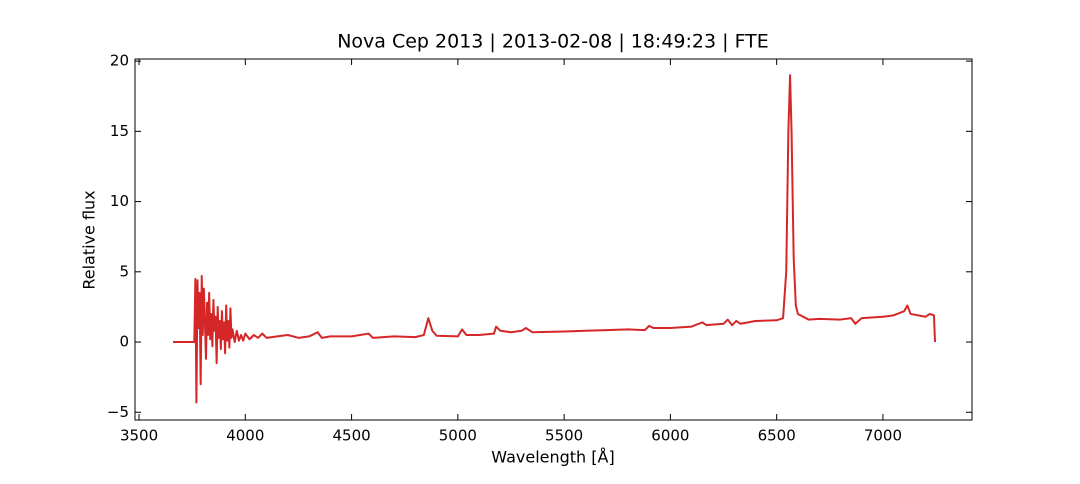 The height and width of the screenshot is (484, 1080). What do you see at coordinates (139, 436) in the screenshot?
I see `x-tick-label: 3500` at bounding box center [139, 436].